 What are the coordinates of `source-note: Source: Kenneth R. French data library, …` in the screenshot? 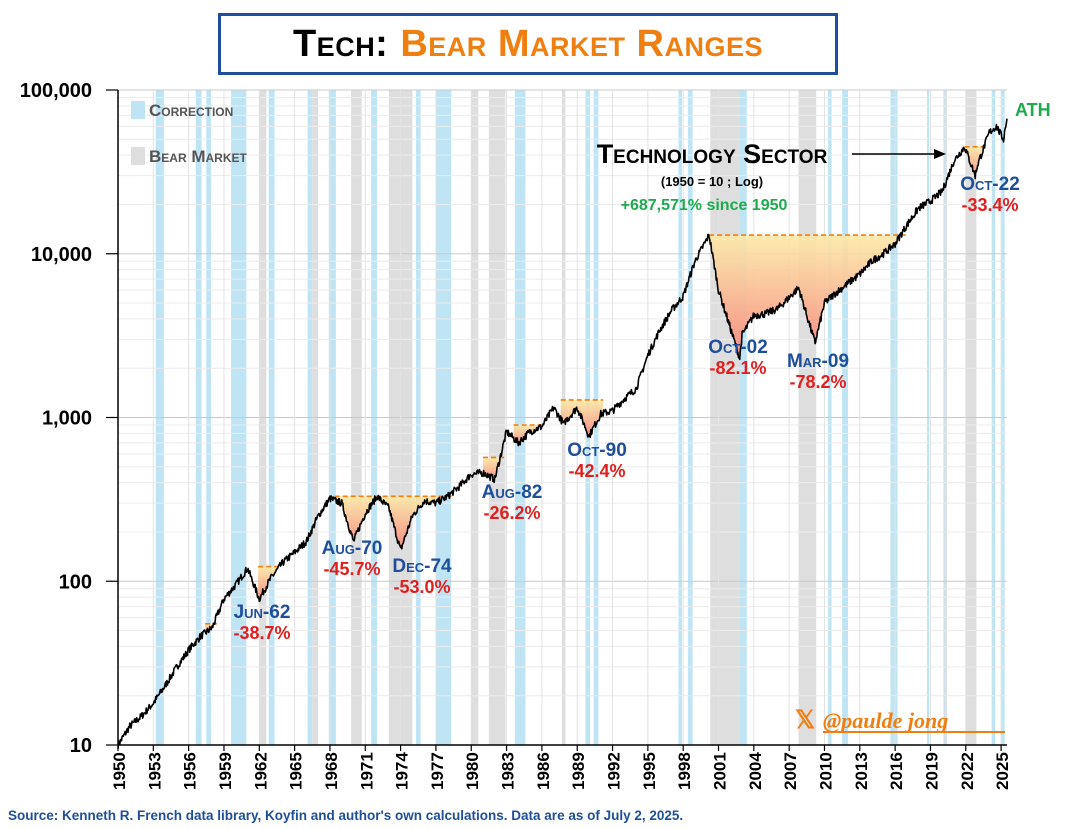 It's located at (346, 815).